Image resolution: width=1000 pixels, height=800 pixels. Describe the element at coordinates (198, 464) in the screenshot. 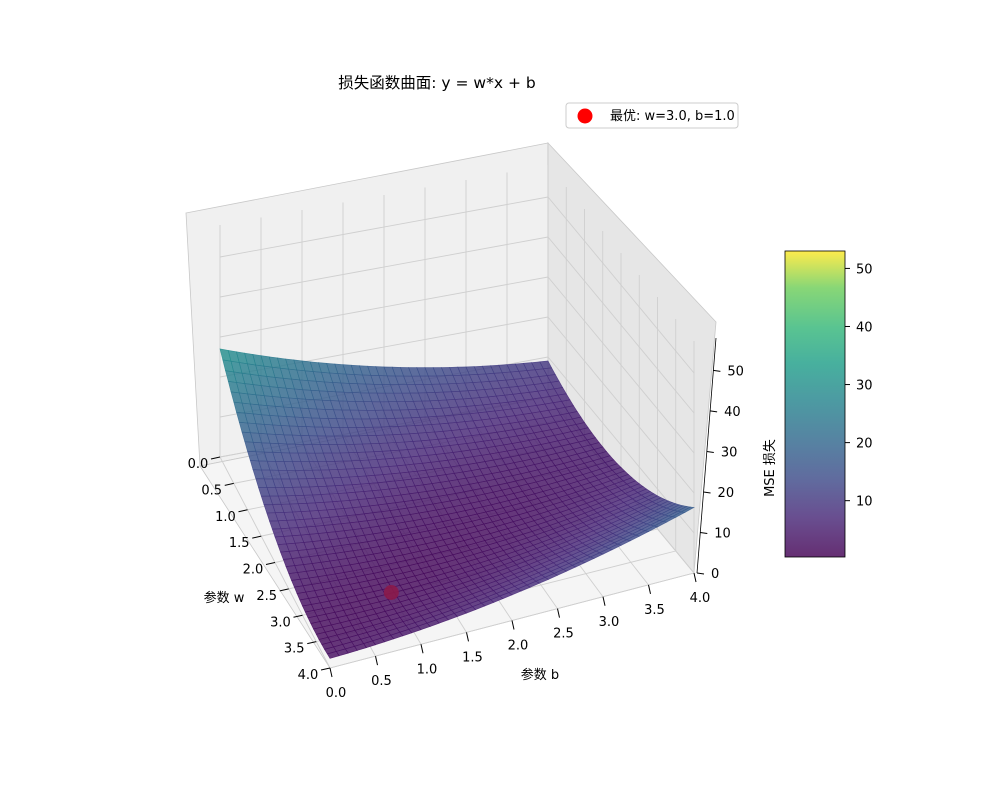

I see `w-tick-label: 0.0` at that location.